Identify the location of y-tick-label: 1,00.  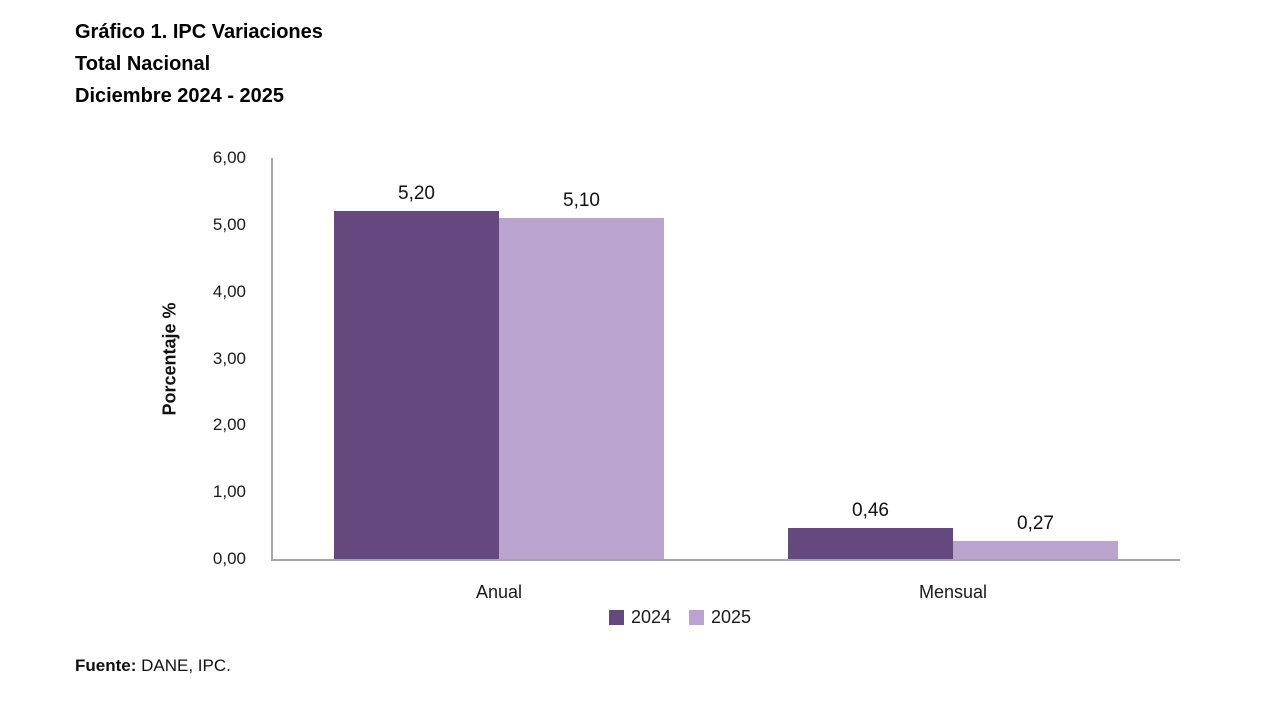
(229, 492).